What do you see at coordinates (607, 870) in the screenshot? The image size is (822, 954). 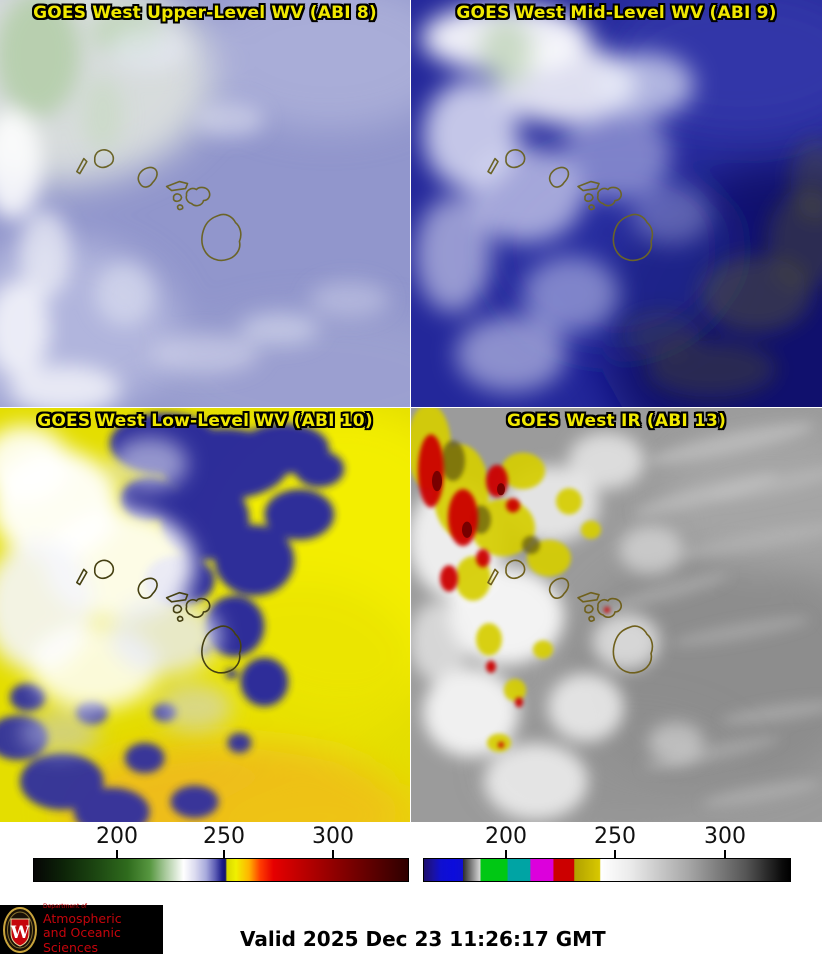 I see `ir-colorbar` at bounding box center [607, 870].